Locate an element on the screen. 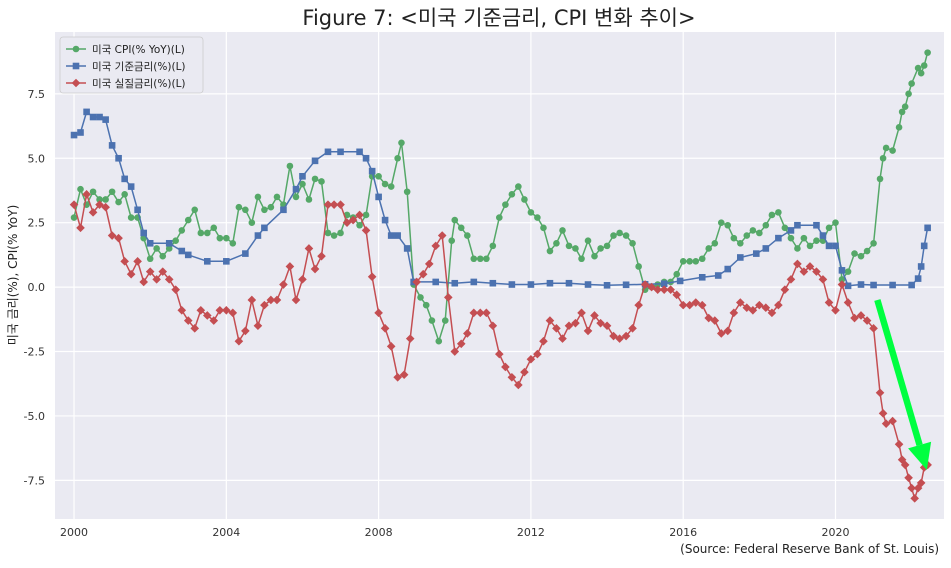 Image resolution: width=951 pixels, height=568 pixels. x-tick-label: 2008 is located at coordinates (379, 532).